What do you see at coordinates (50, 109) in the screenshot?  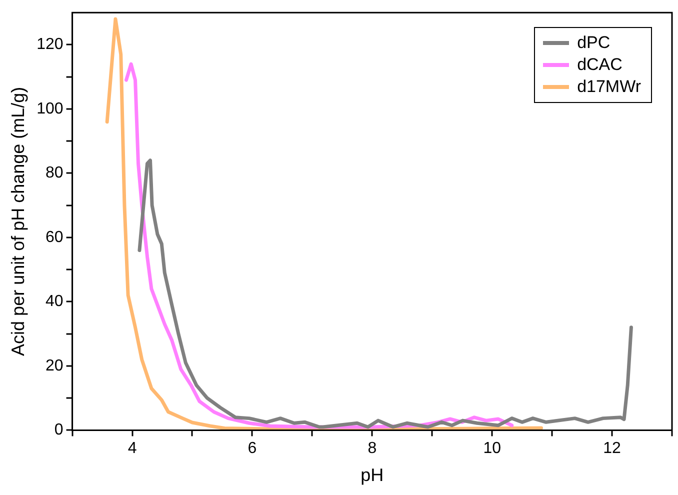 I see `y-tick-label: 100` at bounding box center [50, 109].